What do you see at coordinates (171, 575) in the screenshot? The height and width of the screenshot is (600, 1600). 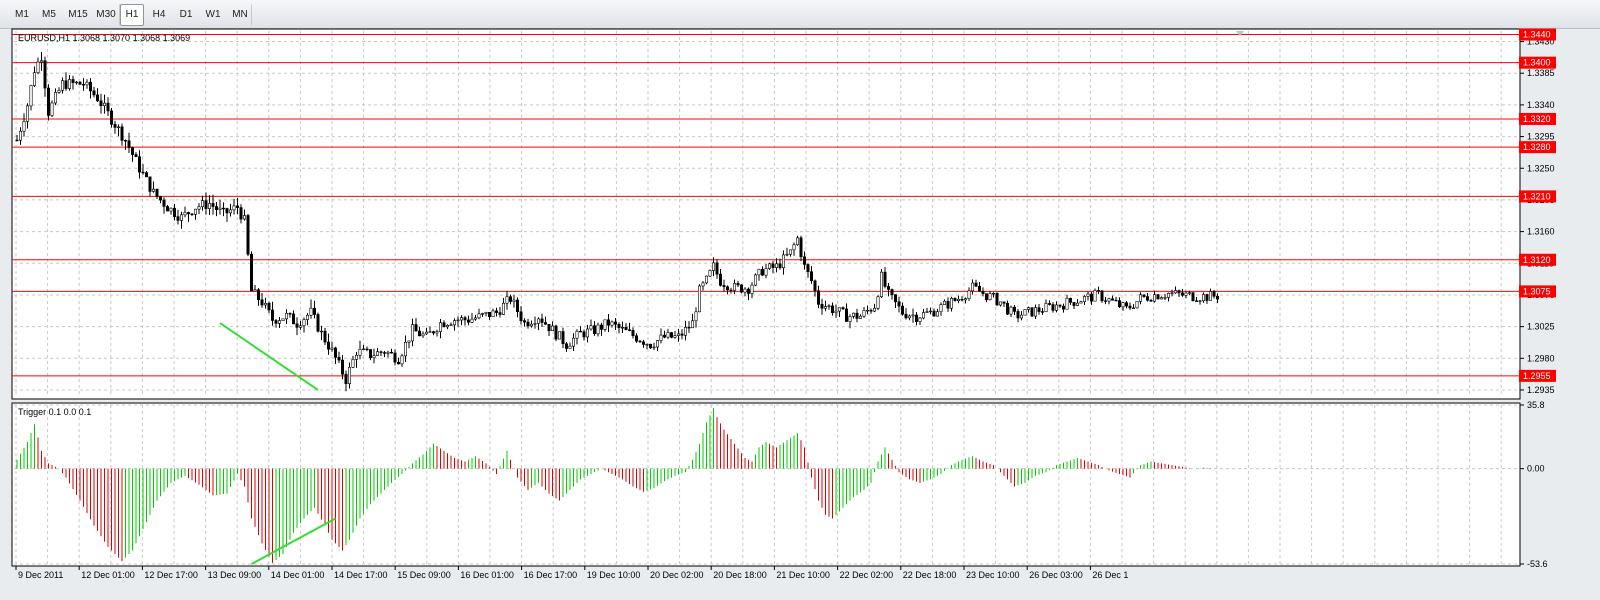 I see `time-tick-label: 12 Dec 17:00` at bounding box center [171, 575].